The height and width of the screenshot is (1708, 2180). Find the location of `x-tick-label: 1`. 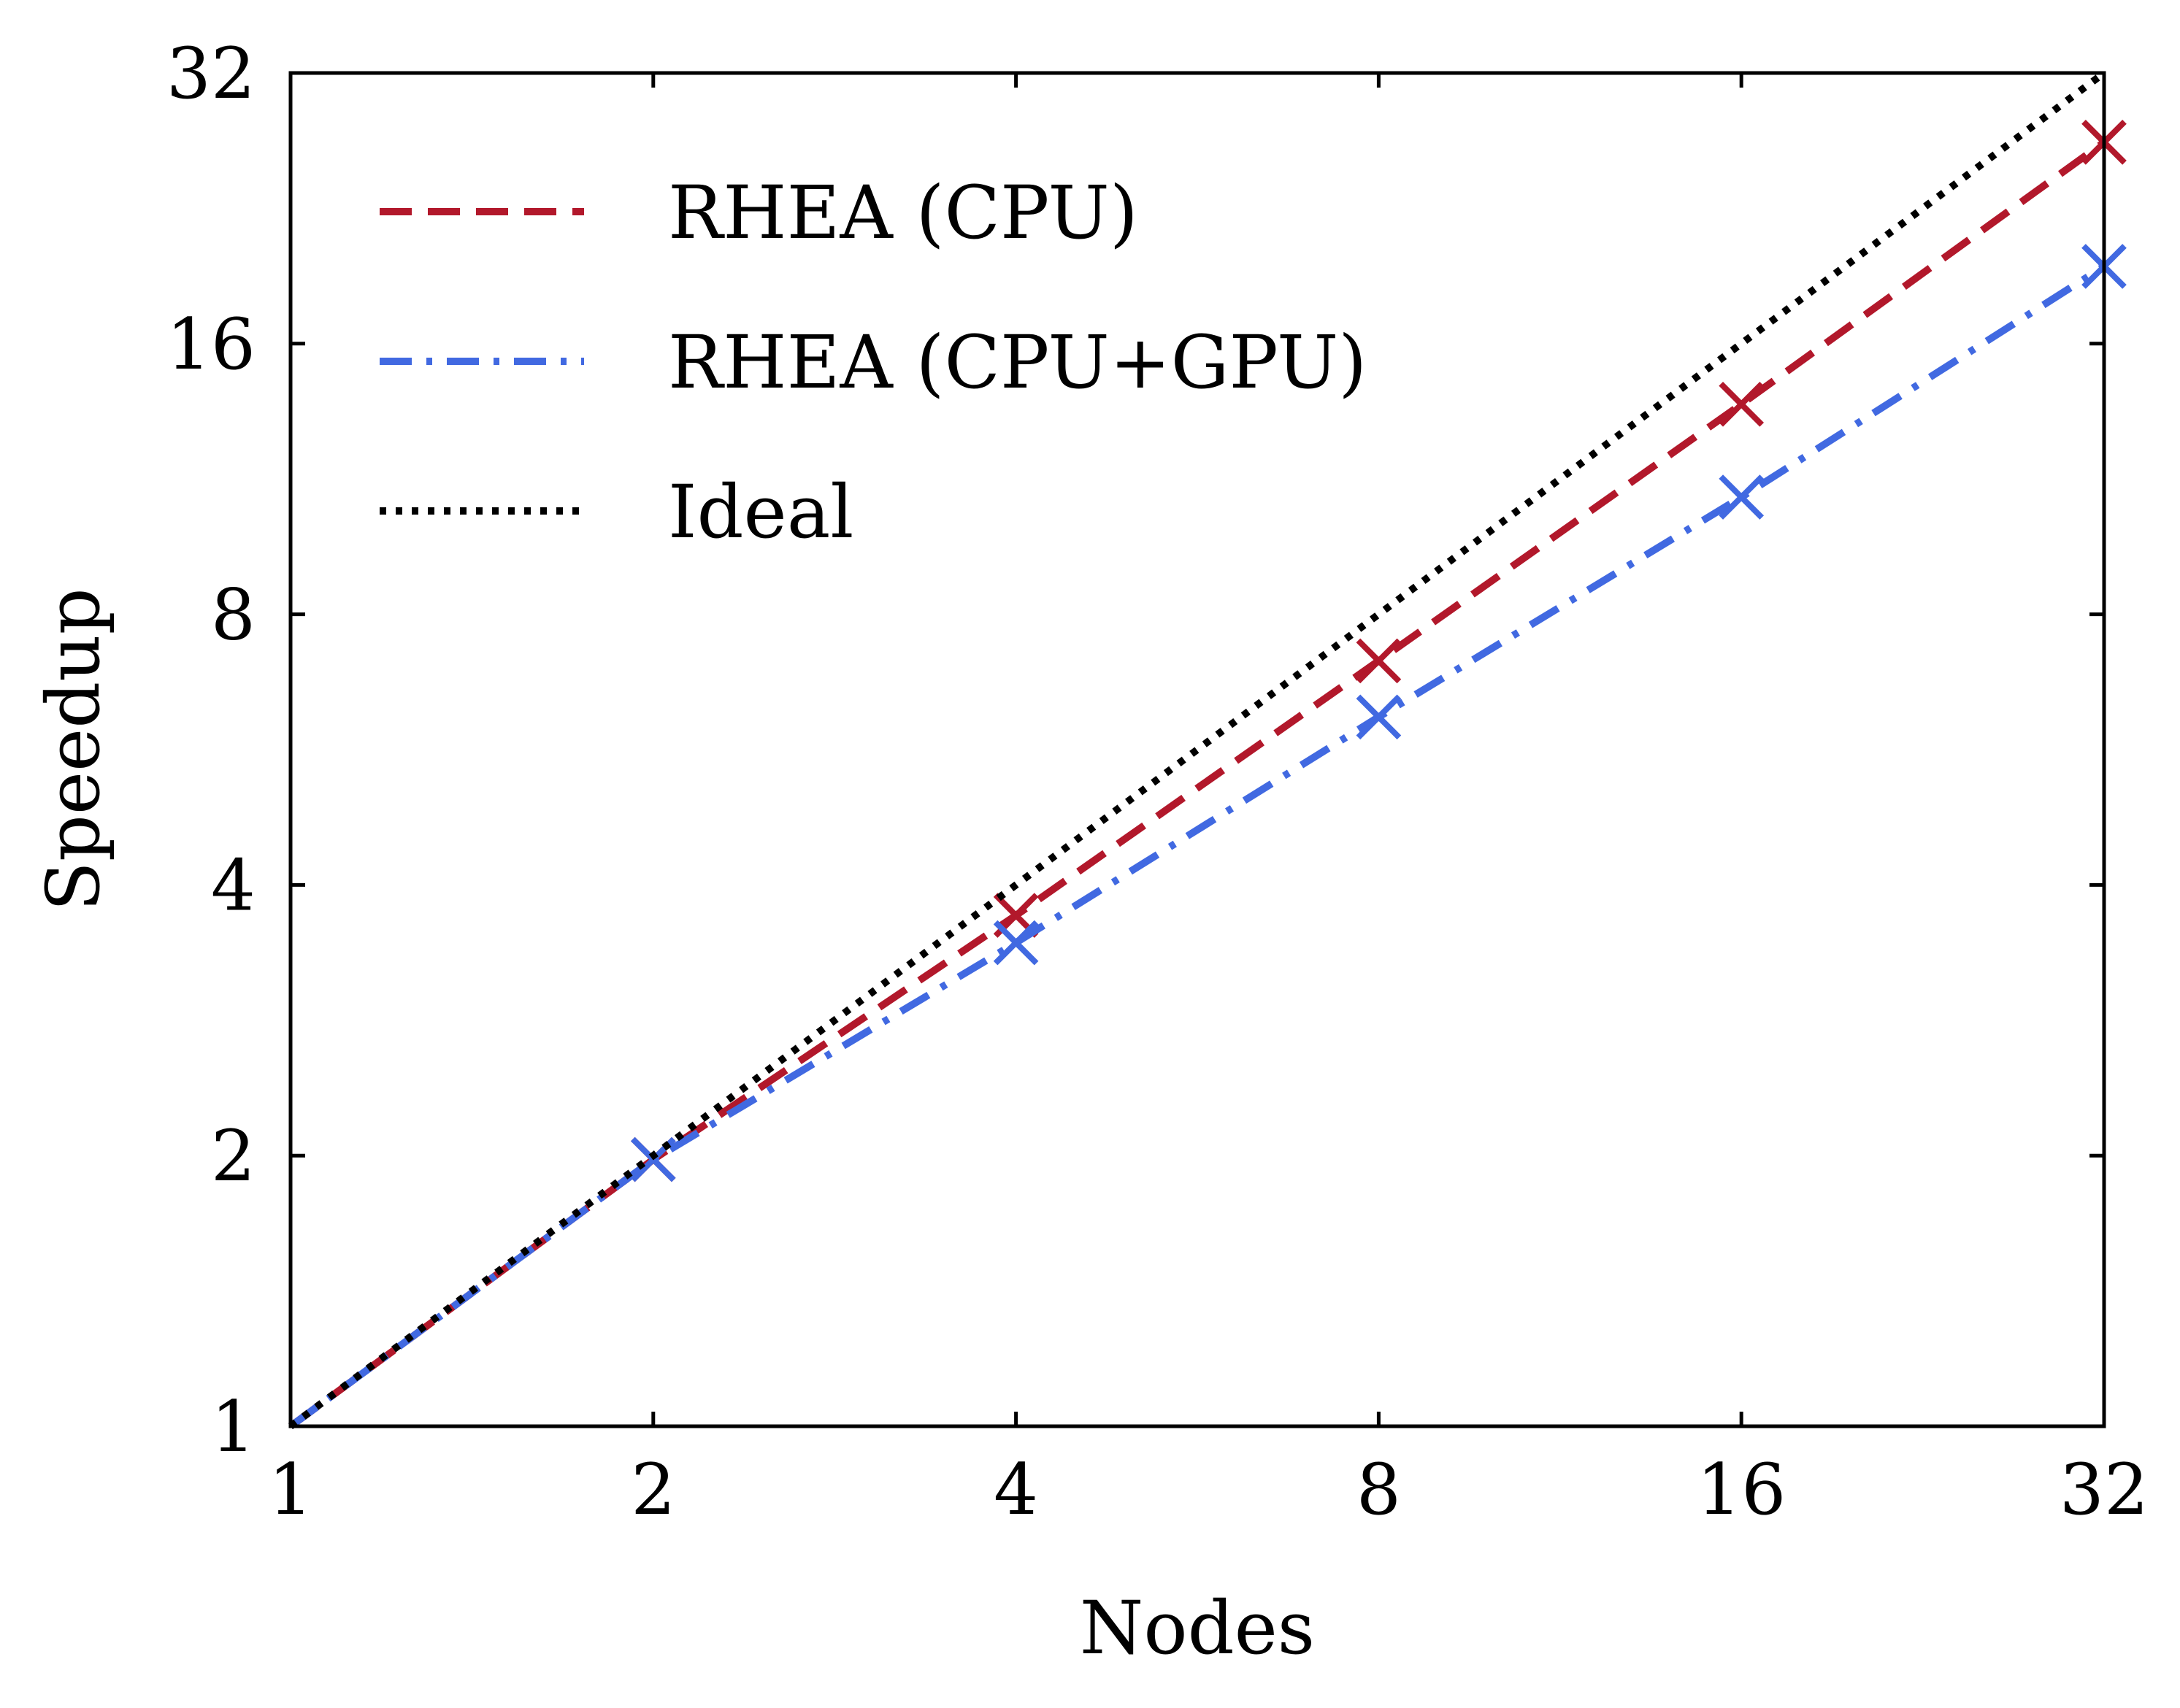

x-tick-label: 1 is located at coordinates (290, 1490).